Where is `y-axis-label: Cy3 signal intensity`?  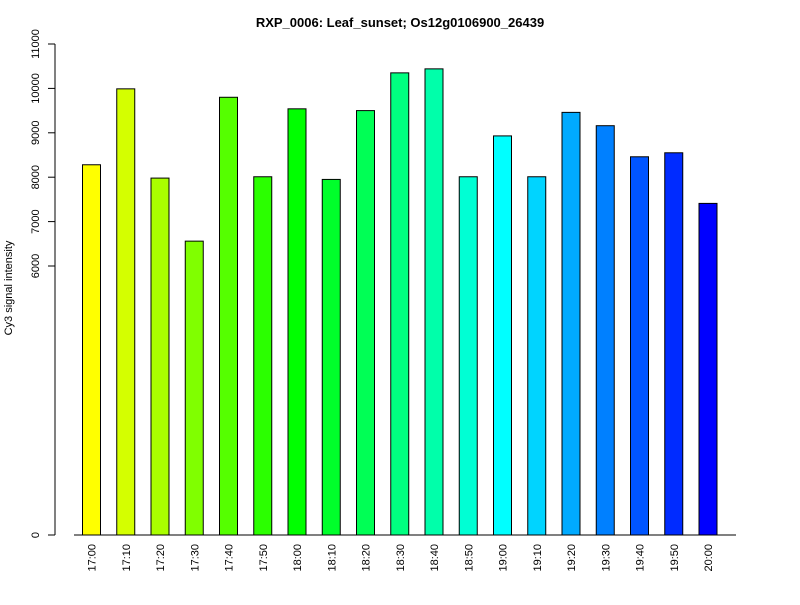 y-axis-label: Cy3 signal intensity is located at coordinates (9, 287).